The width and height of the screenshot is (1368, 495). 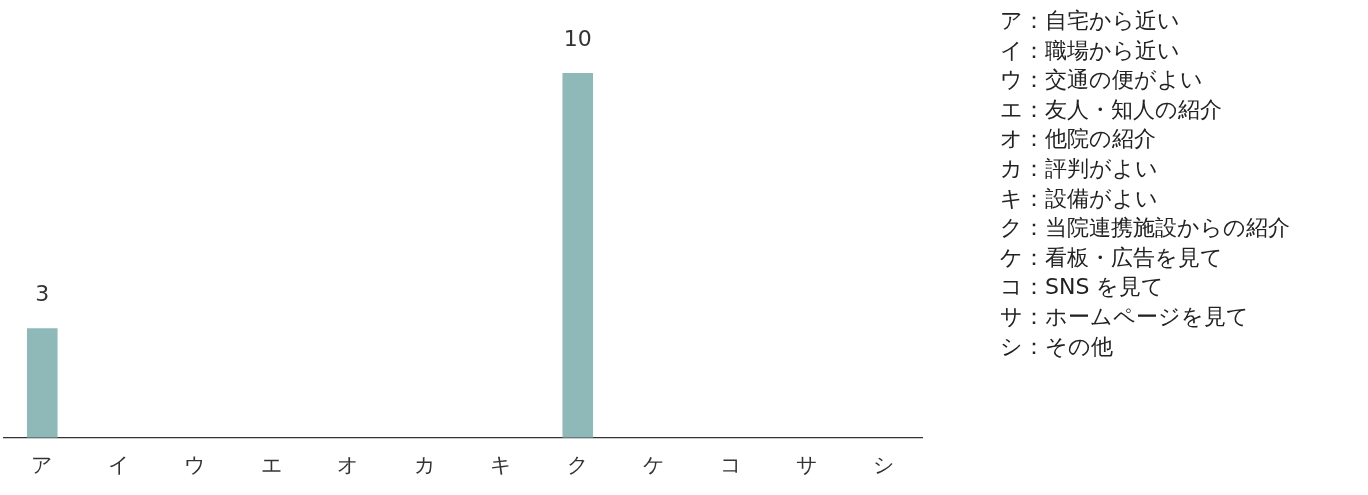 I want to click on text: サ：ホームページを見て, so click(x=1125, y=316).